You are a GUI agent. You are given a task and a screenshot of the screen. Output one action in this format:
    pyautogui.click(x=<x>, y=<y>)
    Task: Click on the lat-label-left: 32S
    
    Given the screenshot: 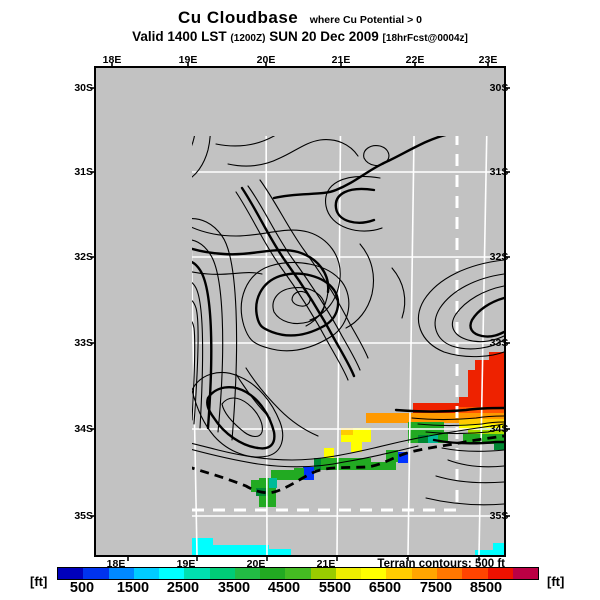 What is the action you would take?
    pyautogui.click(x=83, y=257)
    